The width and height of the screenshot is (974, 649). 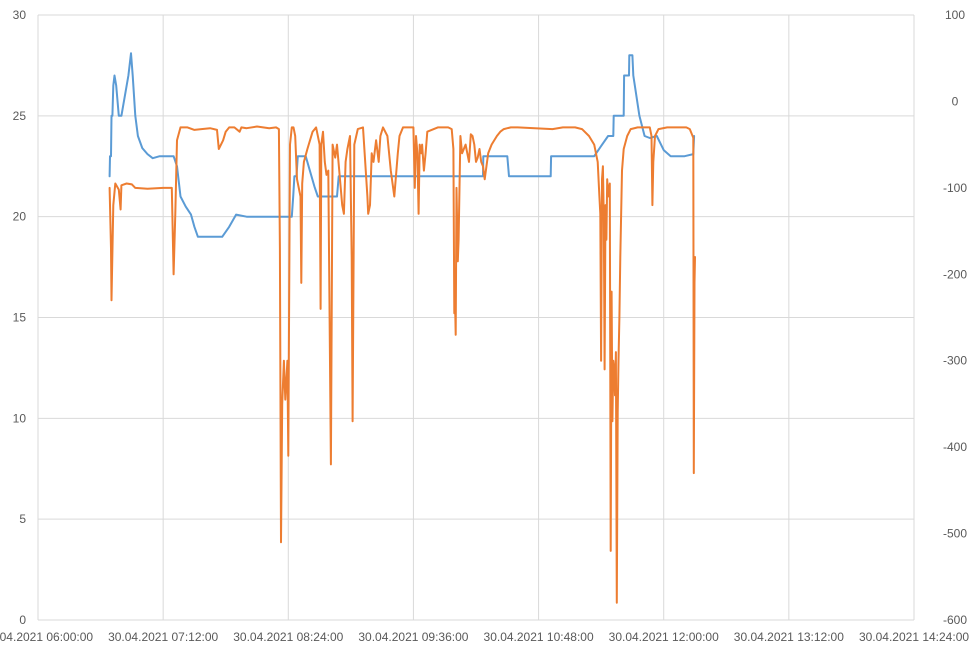 I want to click on y2-tick-label-5: -100, so click(x=955, y=188).